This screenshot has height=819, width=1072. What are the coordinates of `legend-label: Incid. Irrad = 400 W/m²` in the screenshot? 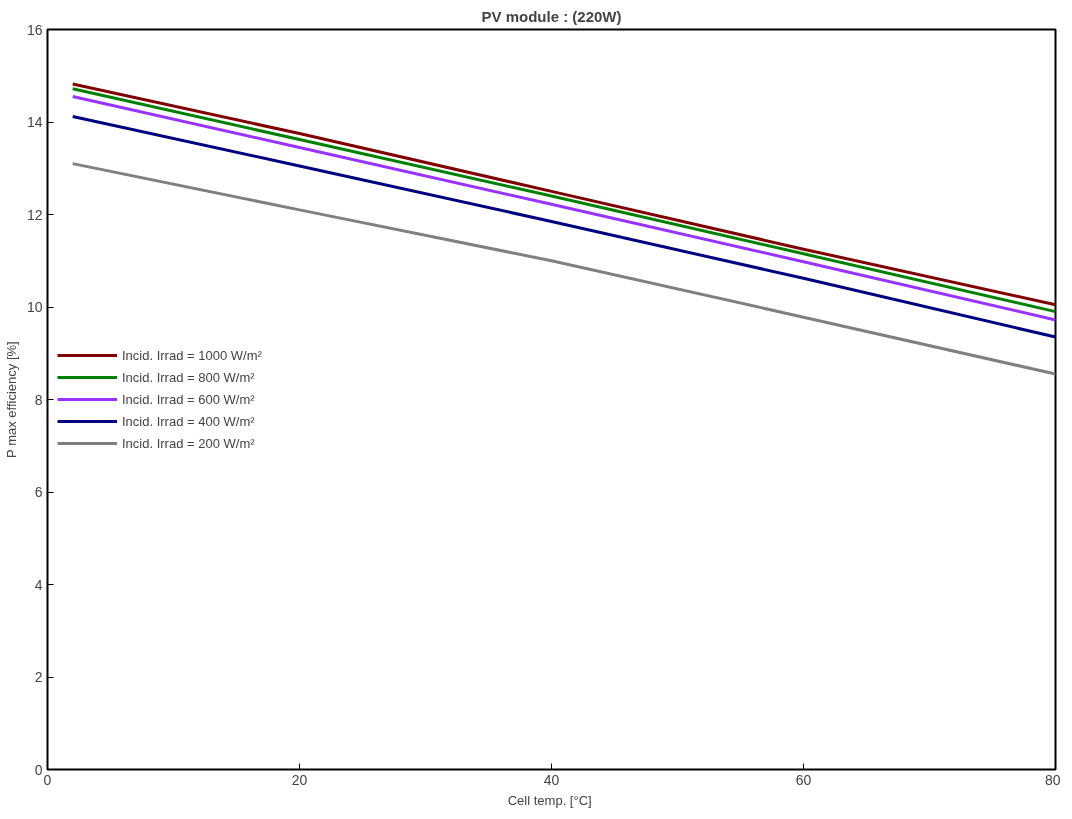 It's located at (188, 421).